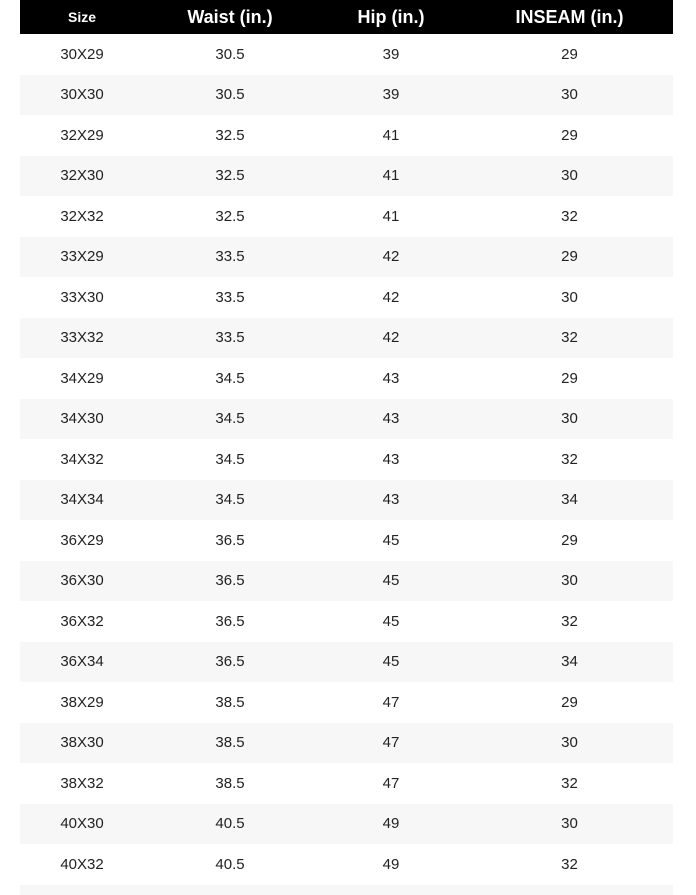  What do you see at coordinates (346, 702) in the screenshot?
I see `table-row: 38X29 38.5 47 29` at bounding box center [346, 702].